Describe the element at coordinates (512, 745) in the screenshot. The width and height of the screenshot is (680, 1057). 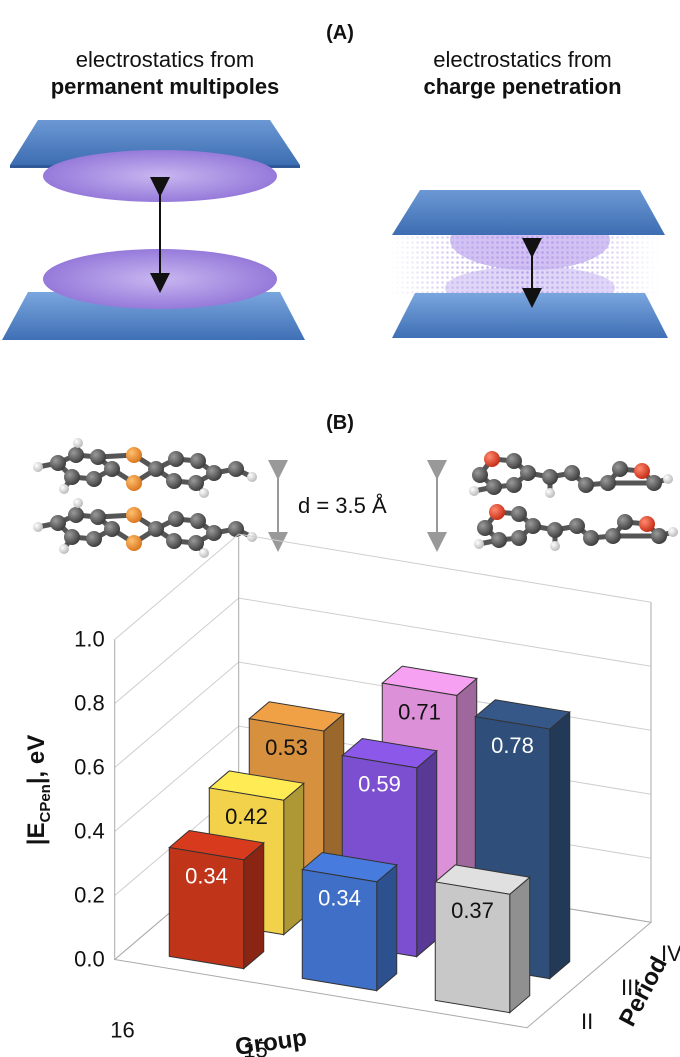
I see `bar-value-label: 0.78` at that location.